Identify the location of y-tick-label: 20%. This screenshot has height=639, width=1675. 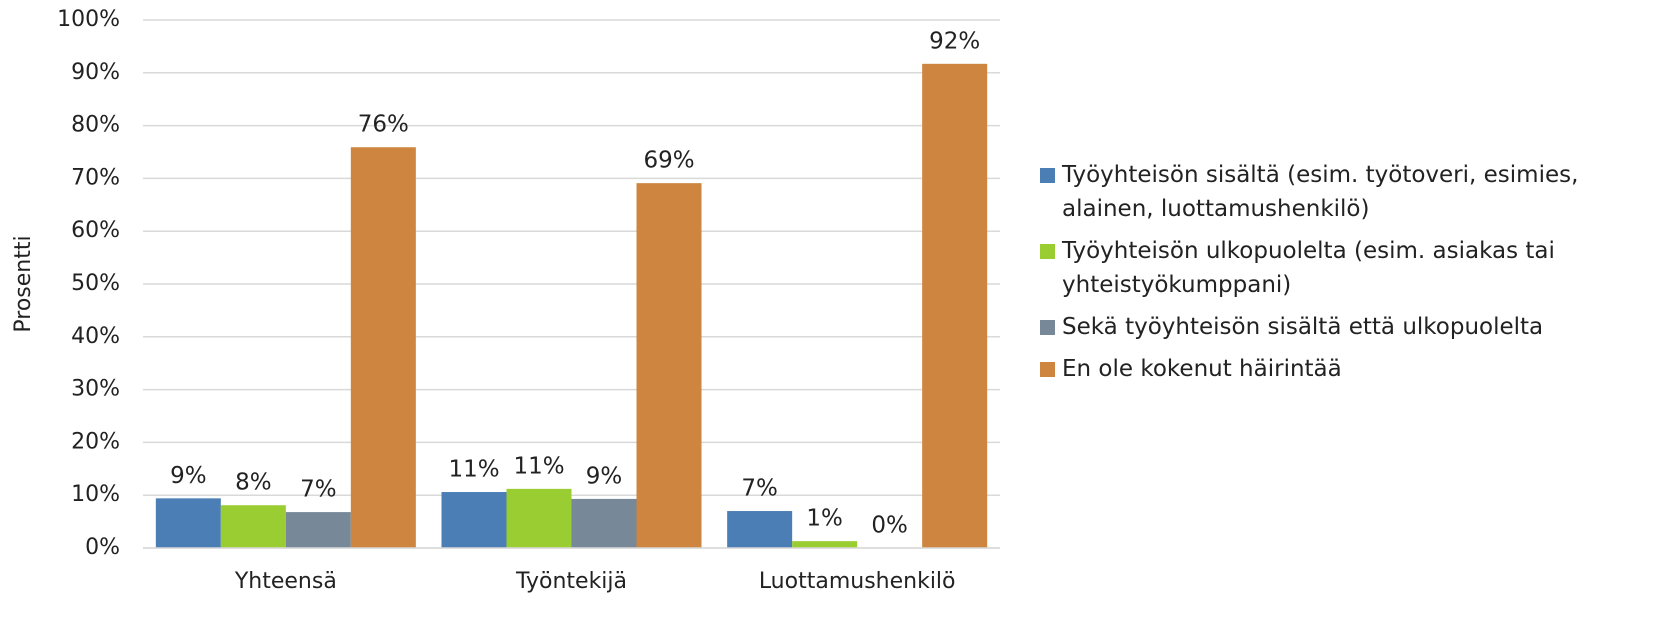
(95, 441).